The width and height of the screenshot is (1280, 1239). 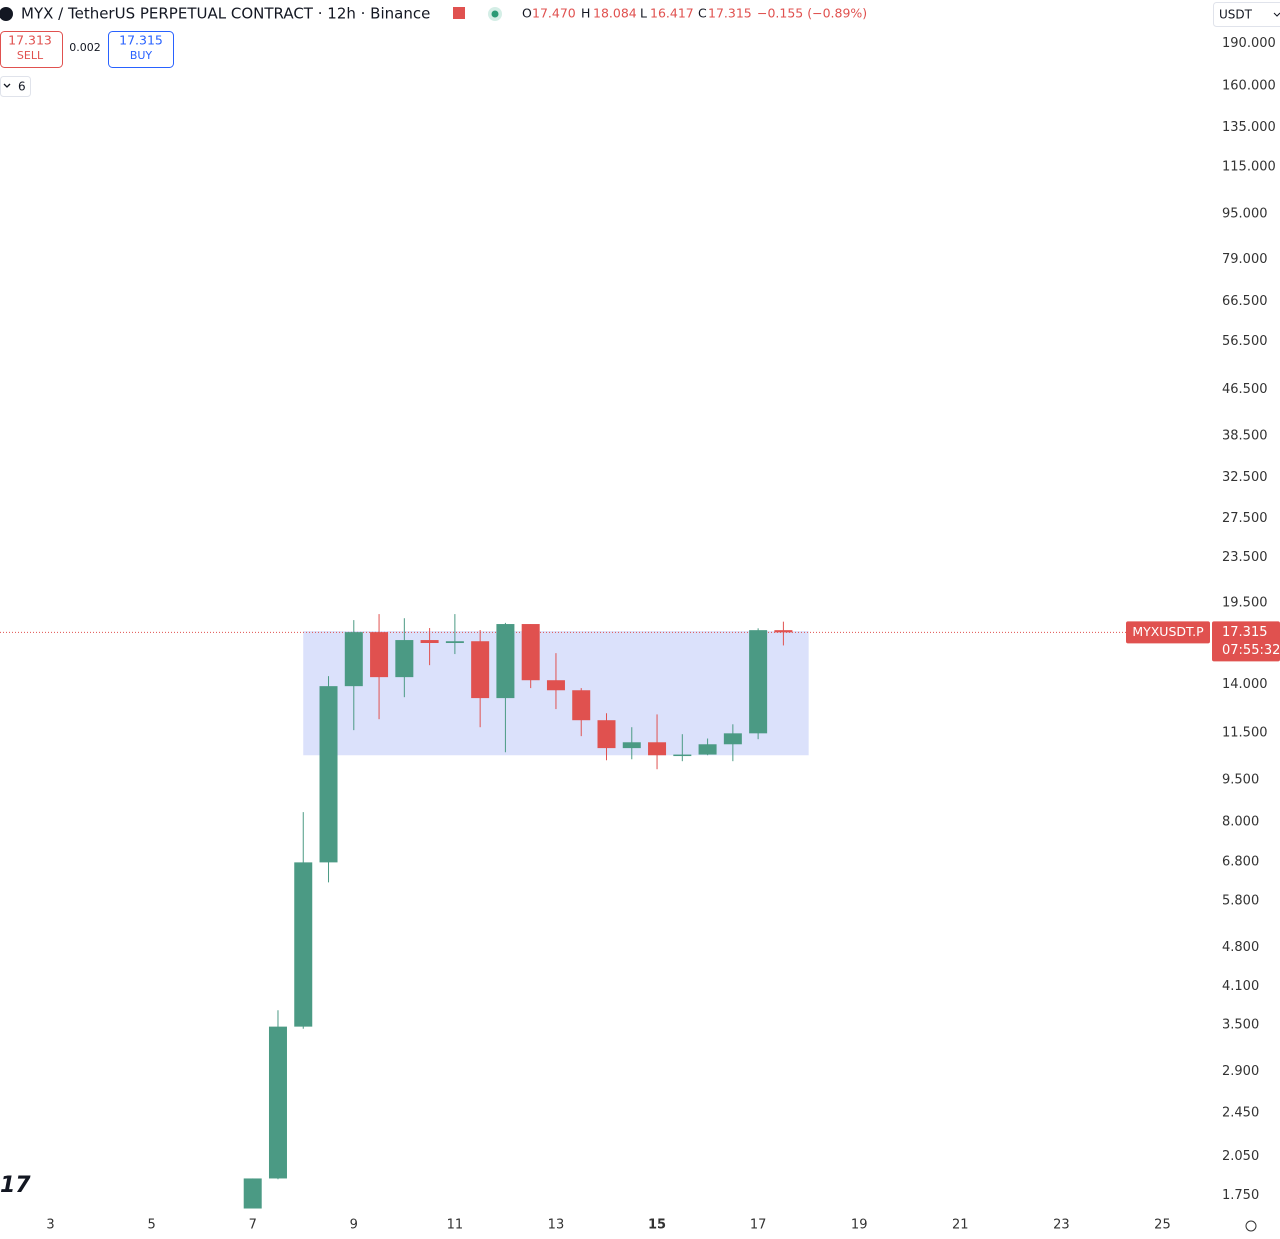 What do you see at coordinates (1245, 732) in the screenshot?
I see `y-tick-label: 11.500` at bounding box center [1245, 732].